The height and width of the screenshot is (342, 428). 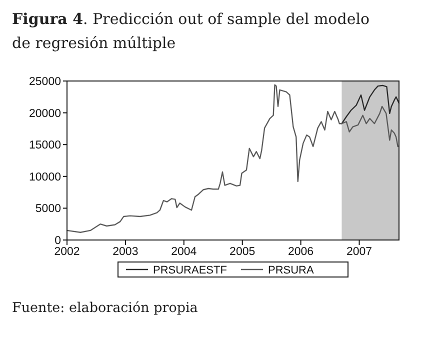 What do you see at coordinates (191, 31) in the screenshot?
I see `chart-title: Figura 4. Predicción out of sample del modelo de regresión múltiple` at bounding box center [191, 31].